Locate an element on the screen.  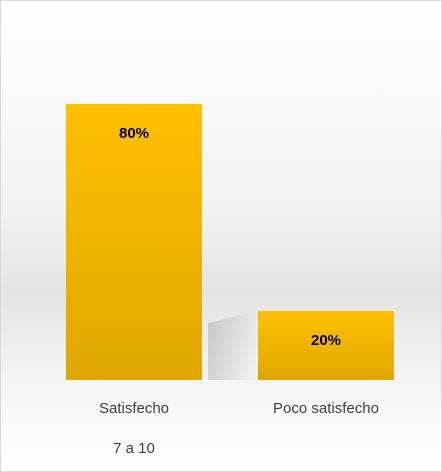
x-tick-label: Satisfecho is located at coordinates (134, 408).